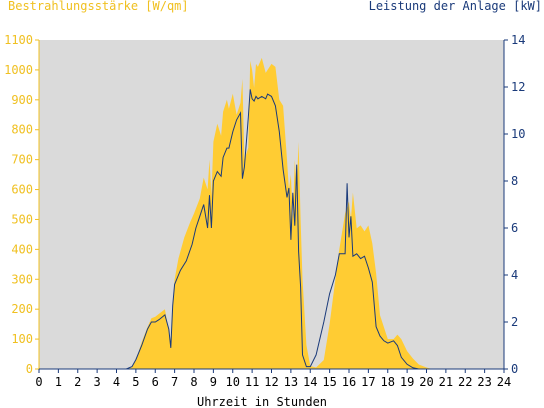  Describe the element at coordinates (271, 382) in the screenshot. I see `x-tick-label: 12` at that location.